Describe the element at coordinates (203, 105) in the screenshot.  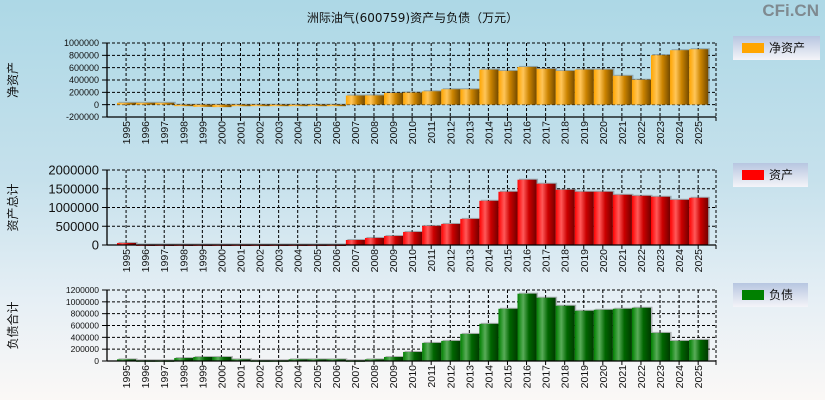
I see `bar-1999` at that location.